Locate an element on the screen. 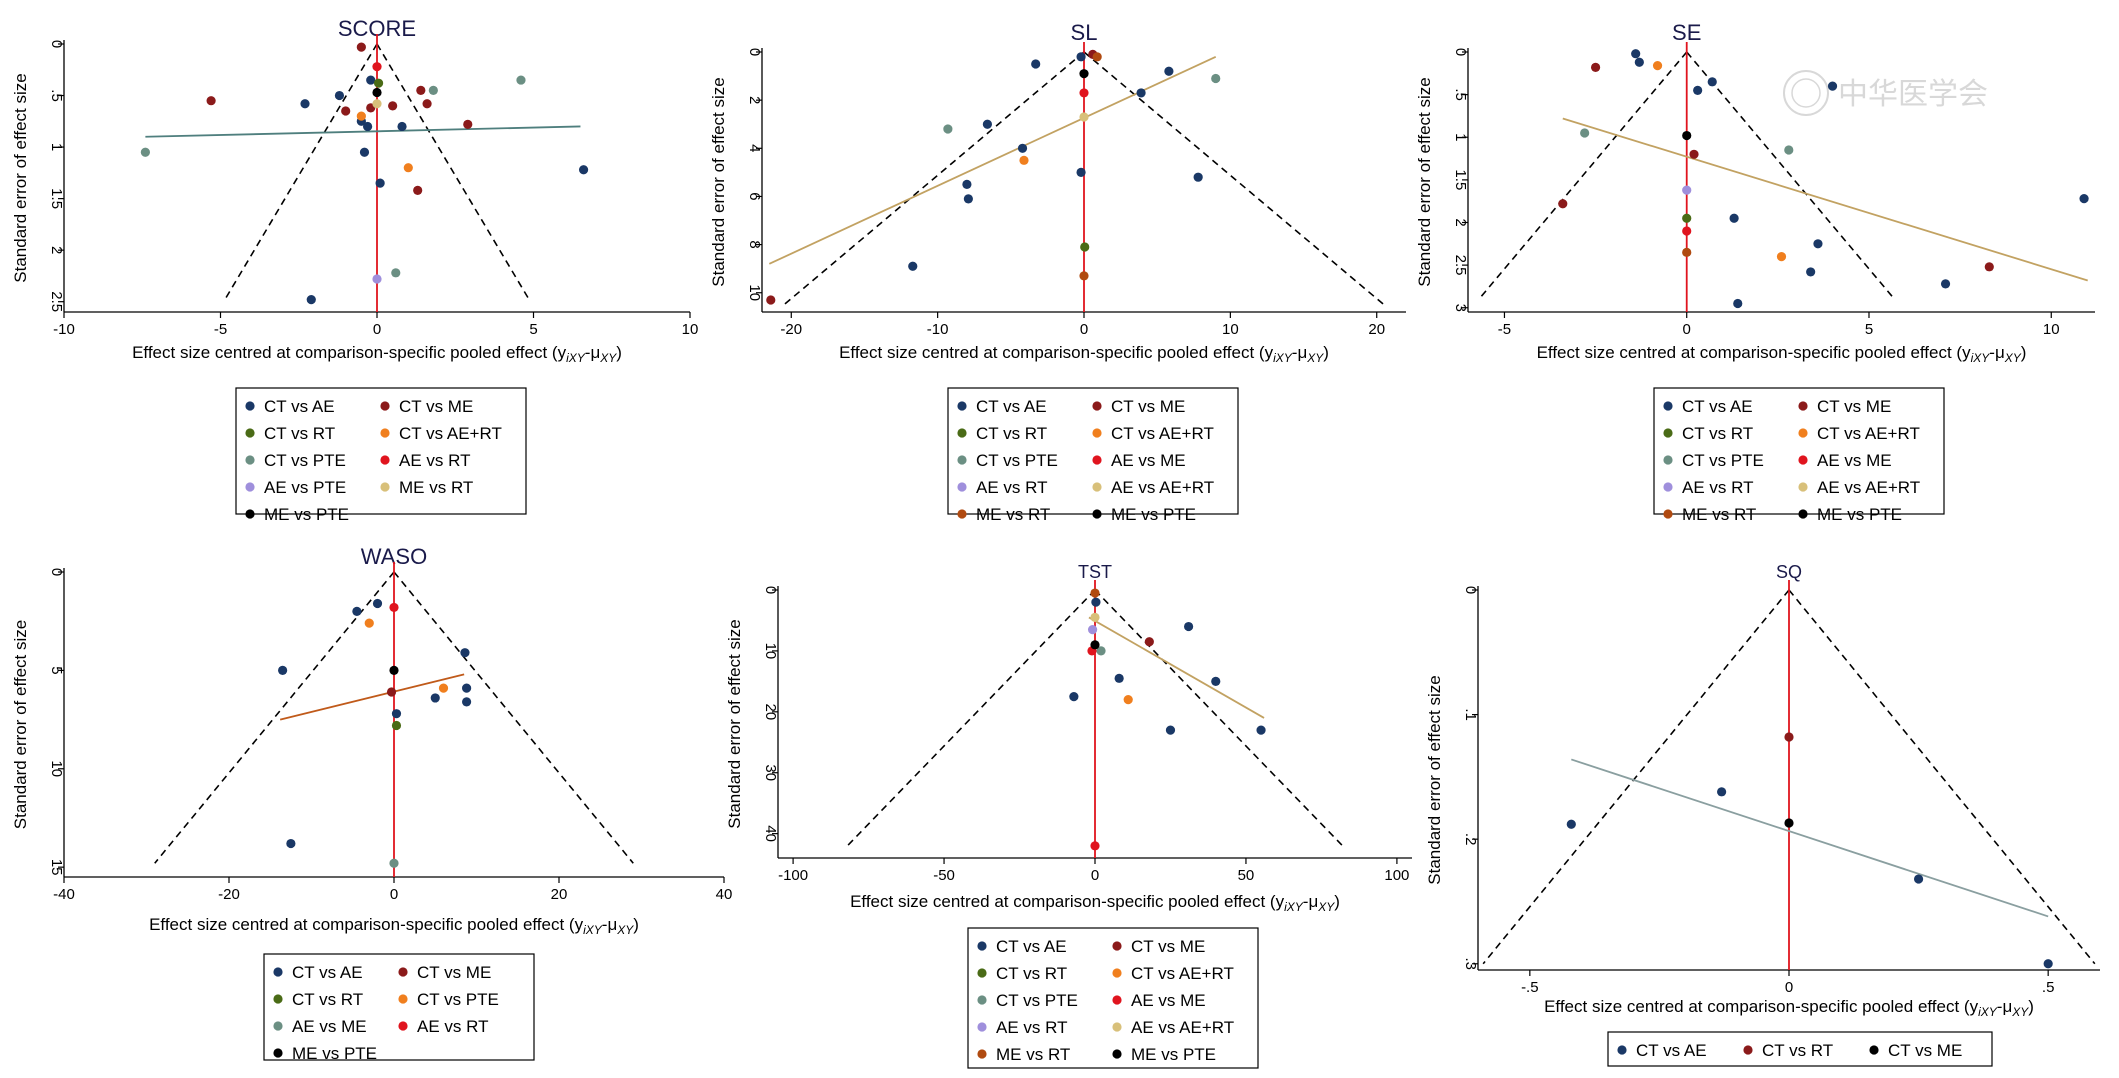 The height and width of the screenshot is (1078, 2119). funnel-left-boundary is located at coordinates (934, 178).